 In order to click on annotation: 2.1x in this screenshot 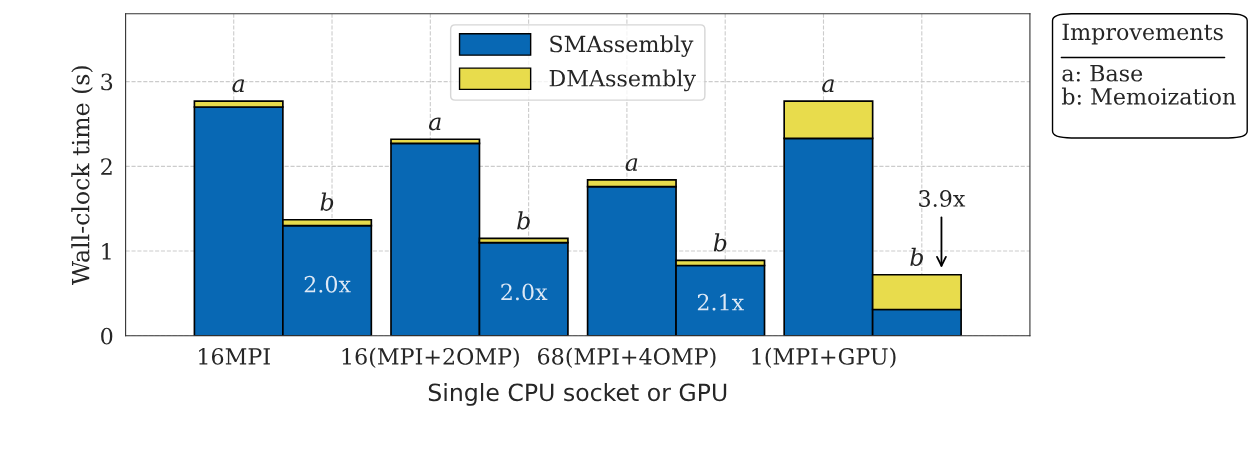, I will do `click(720, 302)`.